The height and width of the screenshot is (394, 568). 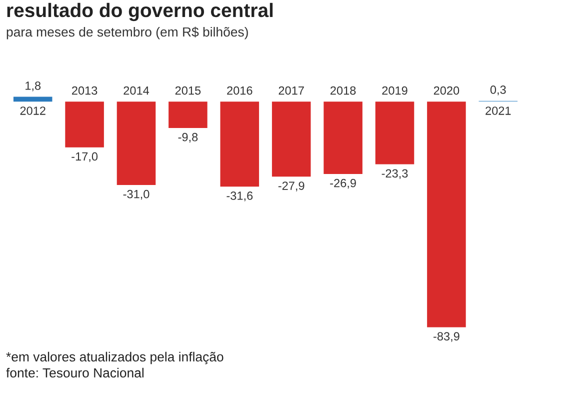 What do you see at coordinates (239, 90) in the screenshot?
I see `x-tick-label: 2016` at bounding box center [239, 90].